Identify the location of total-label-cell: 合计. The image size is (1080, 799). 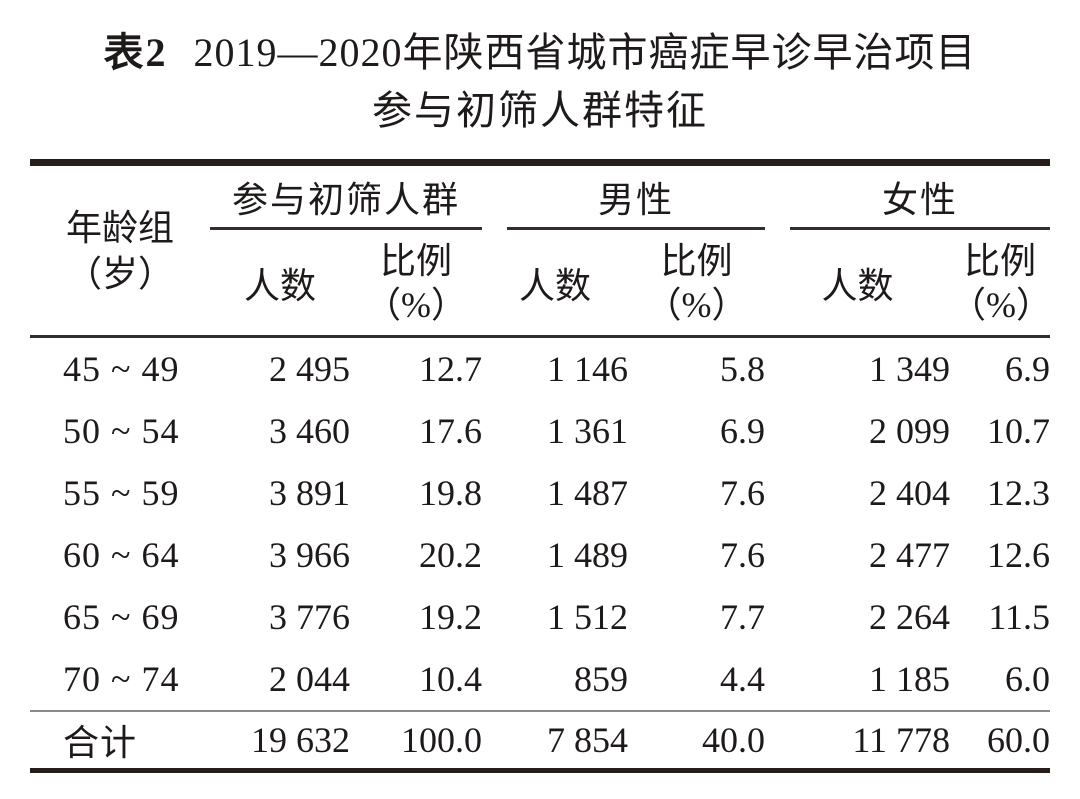
(120, 740).